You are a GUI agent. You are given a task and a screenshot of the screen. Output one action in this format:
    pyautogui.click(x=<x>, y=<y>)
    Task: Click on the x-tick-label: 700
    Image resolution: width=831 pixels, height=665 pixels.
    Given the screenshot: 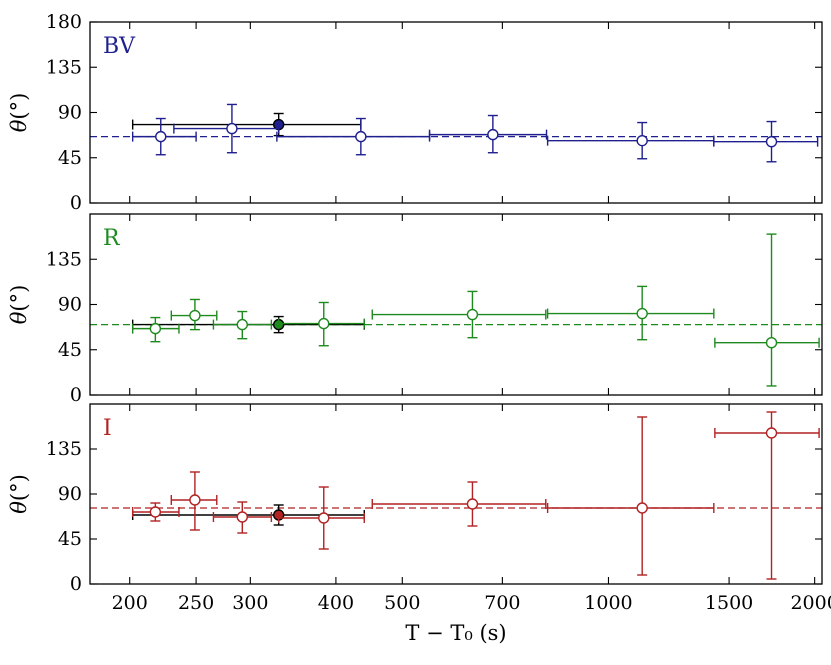 What is the action you would take?
    pyautogui.click(x=502, y=603)
    